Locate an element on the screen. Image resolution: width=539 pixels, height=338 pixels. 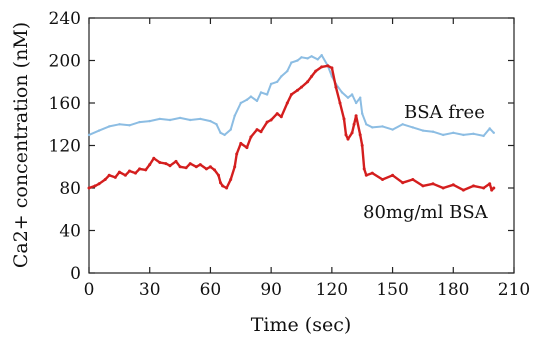
x-tick-label: 90 is located at coordinates (271, 290).